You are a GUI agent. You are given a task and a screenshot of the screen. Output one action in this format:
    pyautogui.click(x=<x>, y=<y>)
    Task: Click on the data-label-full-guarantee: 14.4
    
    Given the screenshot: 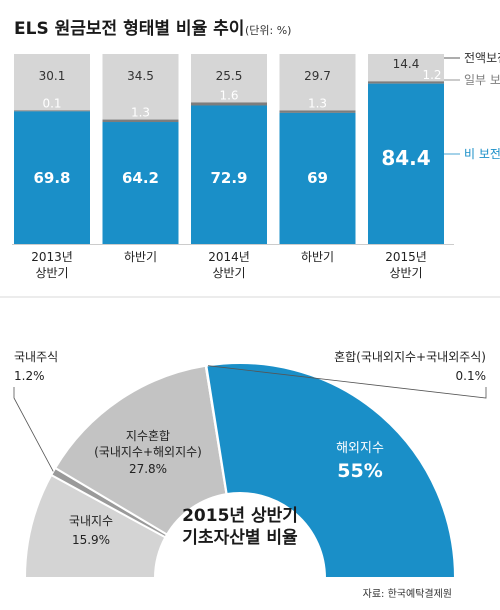 What is the action you would take?
    pyautogui.click(x=406, y=64)
    